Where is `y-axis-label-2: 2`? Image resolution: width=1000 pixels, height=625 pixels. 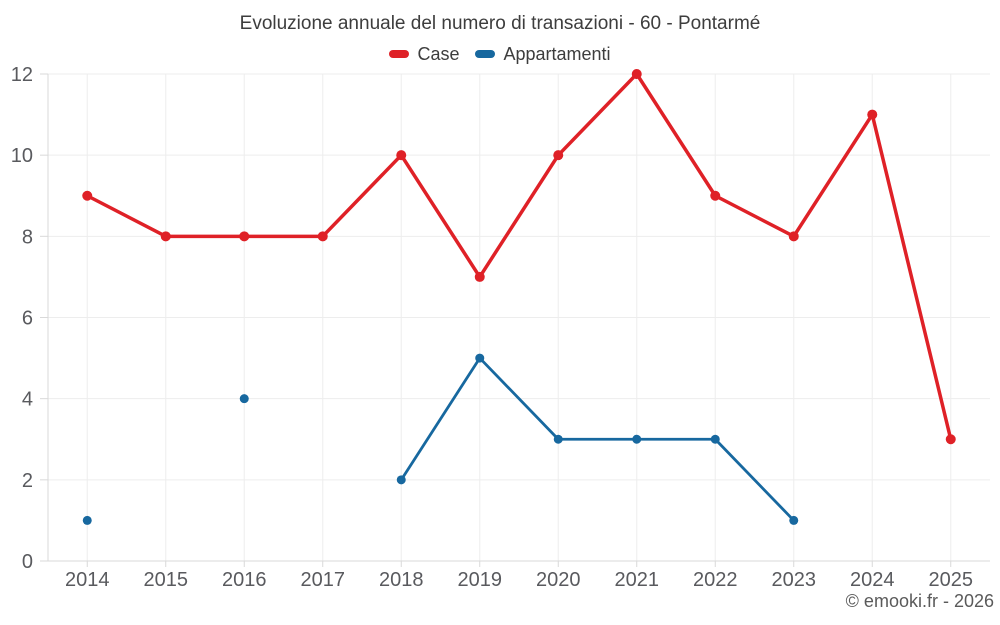 y-axis-label-2: 2 is located at coordinates (27, 481).